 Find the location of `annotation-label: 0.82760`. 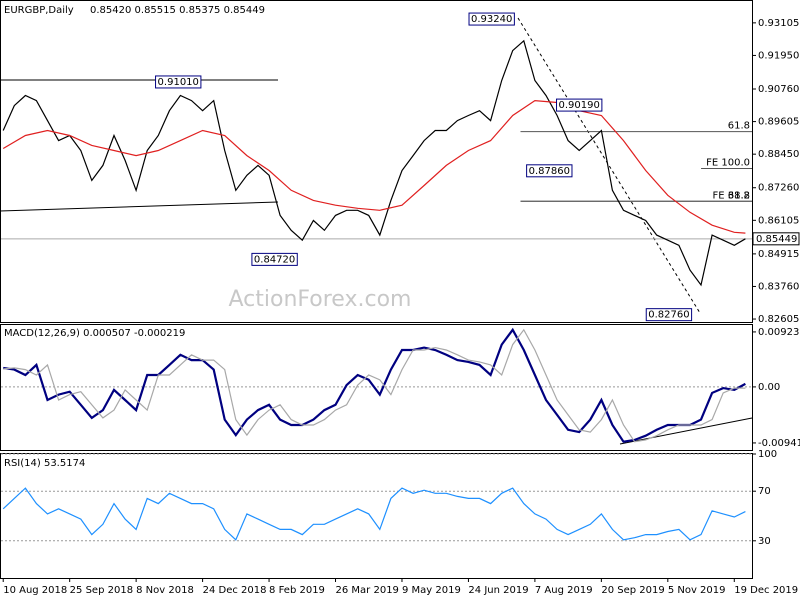

annotation-label: 0.82760 is located at coordinates (668, 315).